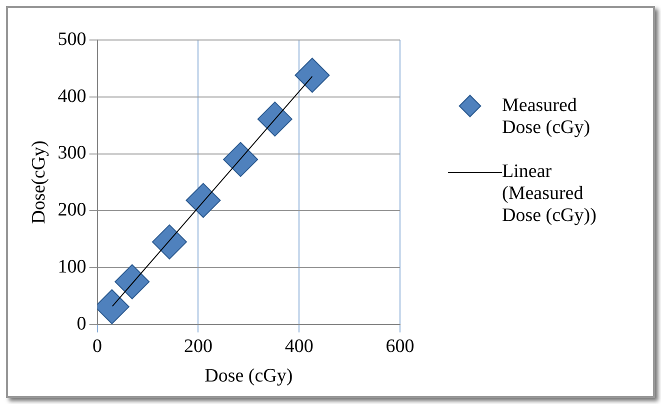 This screenshot has width=661, height=404. What do you see at coordinates (198, 346) in the screenshot?
I see `x-tick-label: 200` at bounding box center [198, 346].